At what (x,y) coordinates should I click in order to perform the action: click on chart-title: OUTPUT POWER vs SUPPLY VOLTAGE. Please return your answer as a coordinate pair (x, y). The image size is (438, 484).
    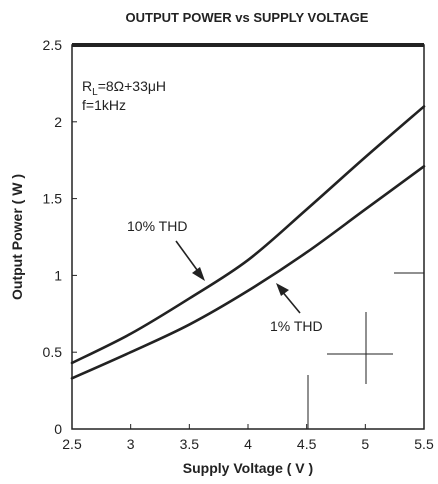
    Looking at the image, I should click on (247, 17).